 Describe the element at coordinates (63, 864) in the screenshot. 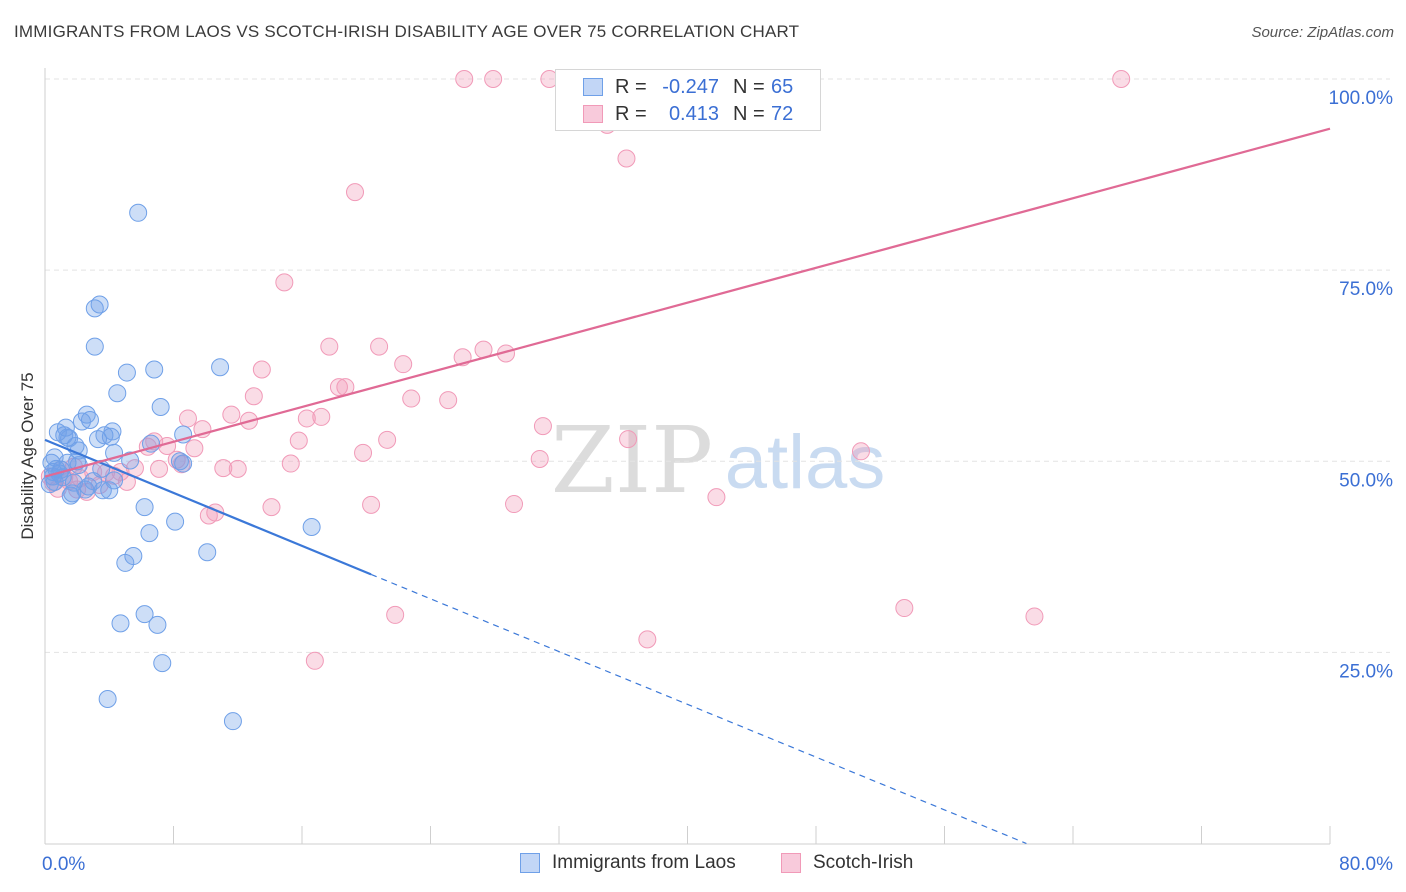

I see `x-tick-label: 0.0%` at that location.